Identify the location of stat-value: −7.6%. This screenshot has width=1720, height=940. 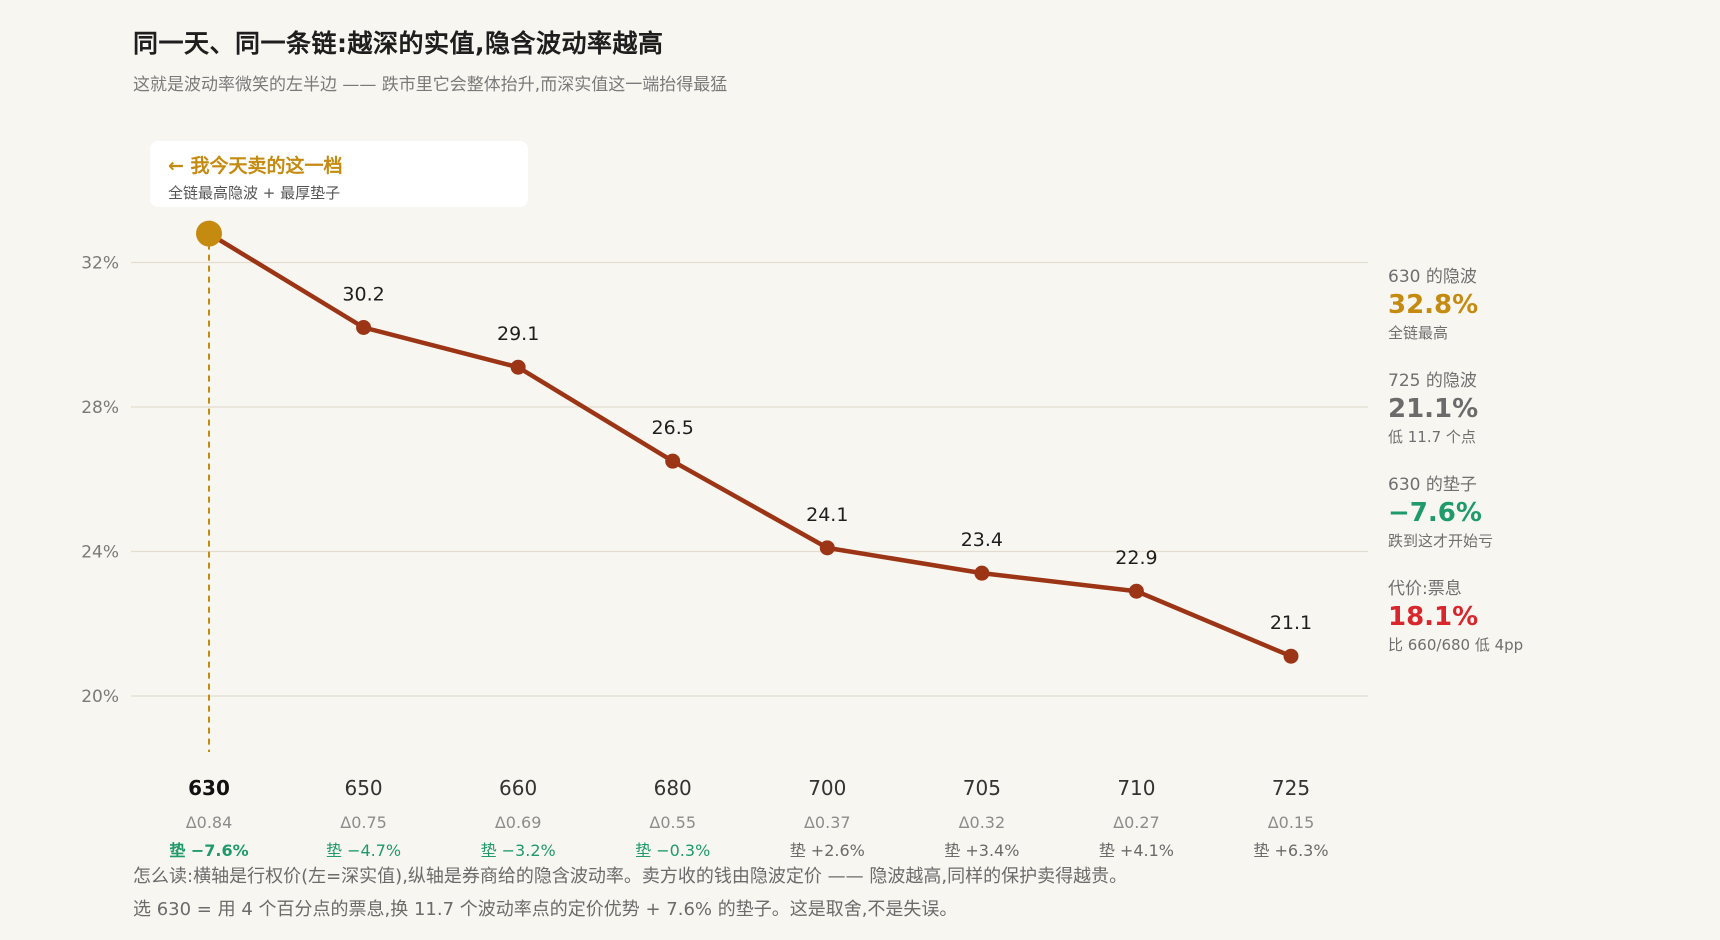
(1435, 513).